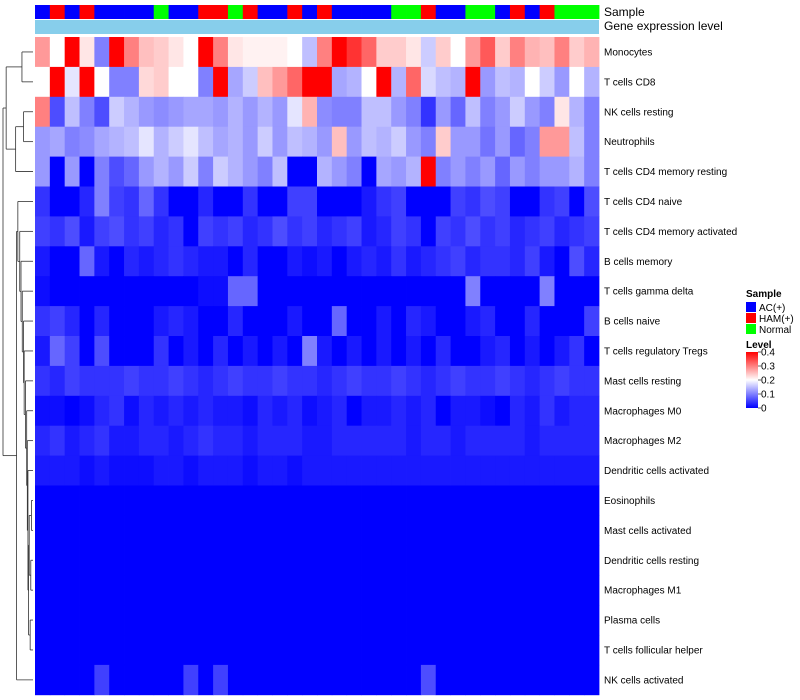  I want to click on row-label: Macrophages M1, so click(643, 591).